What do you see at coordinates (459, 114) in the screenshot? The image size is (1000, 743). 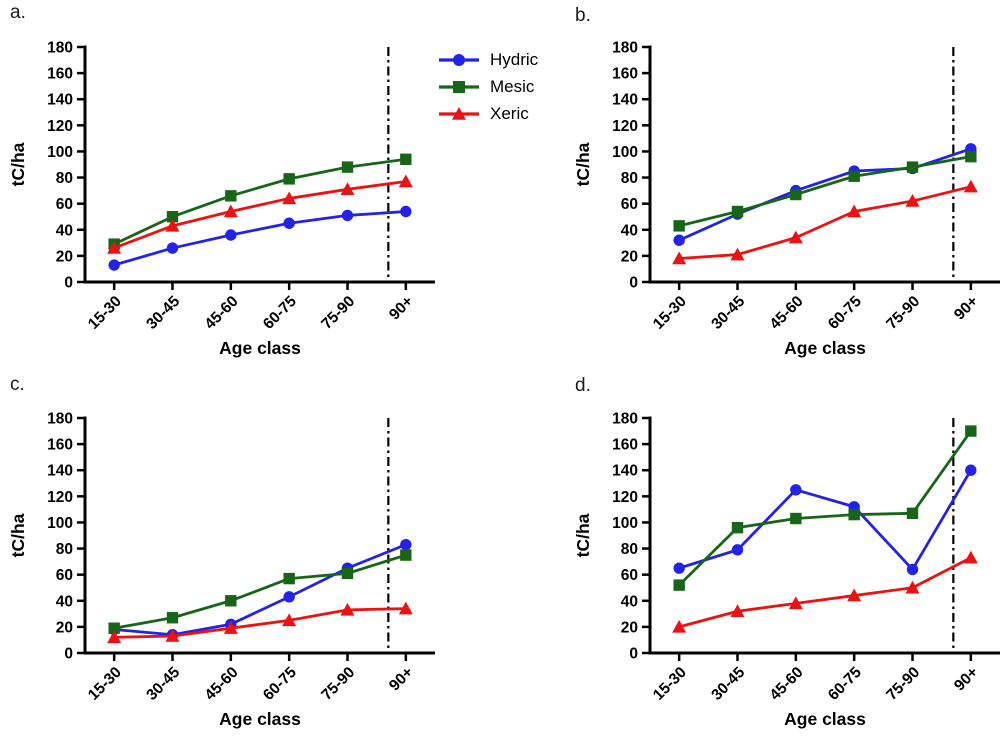 I see `triangle-icon` at bounding box center [459, 114].